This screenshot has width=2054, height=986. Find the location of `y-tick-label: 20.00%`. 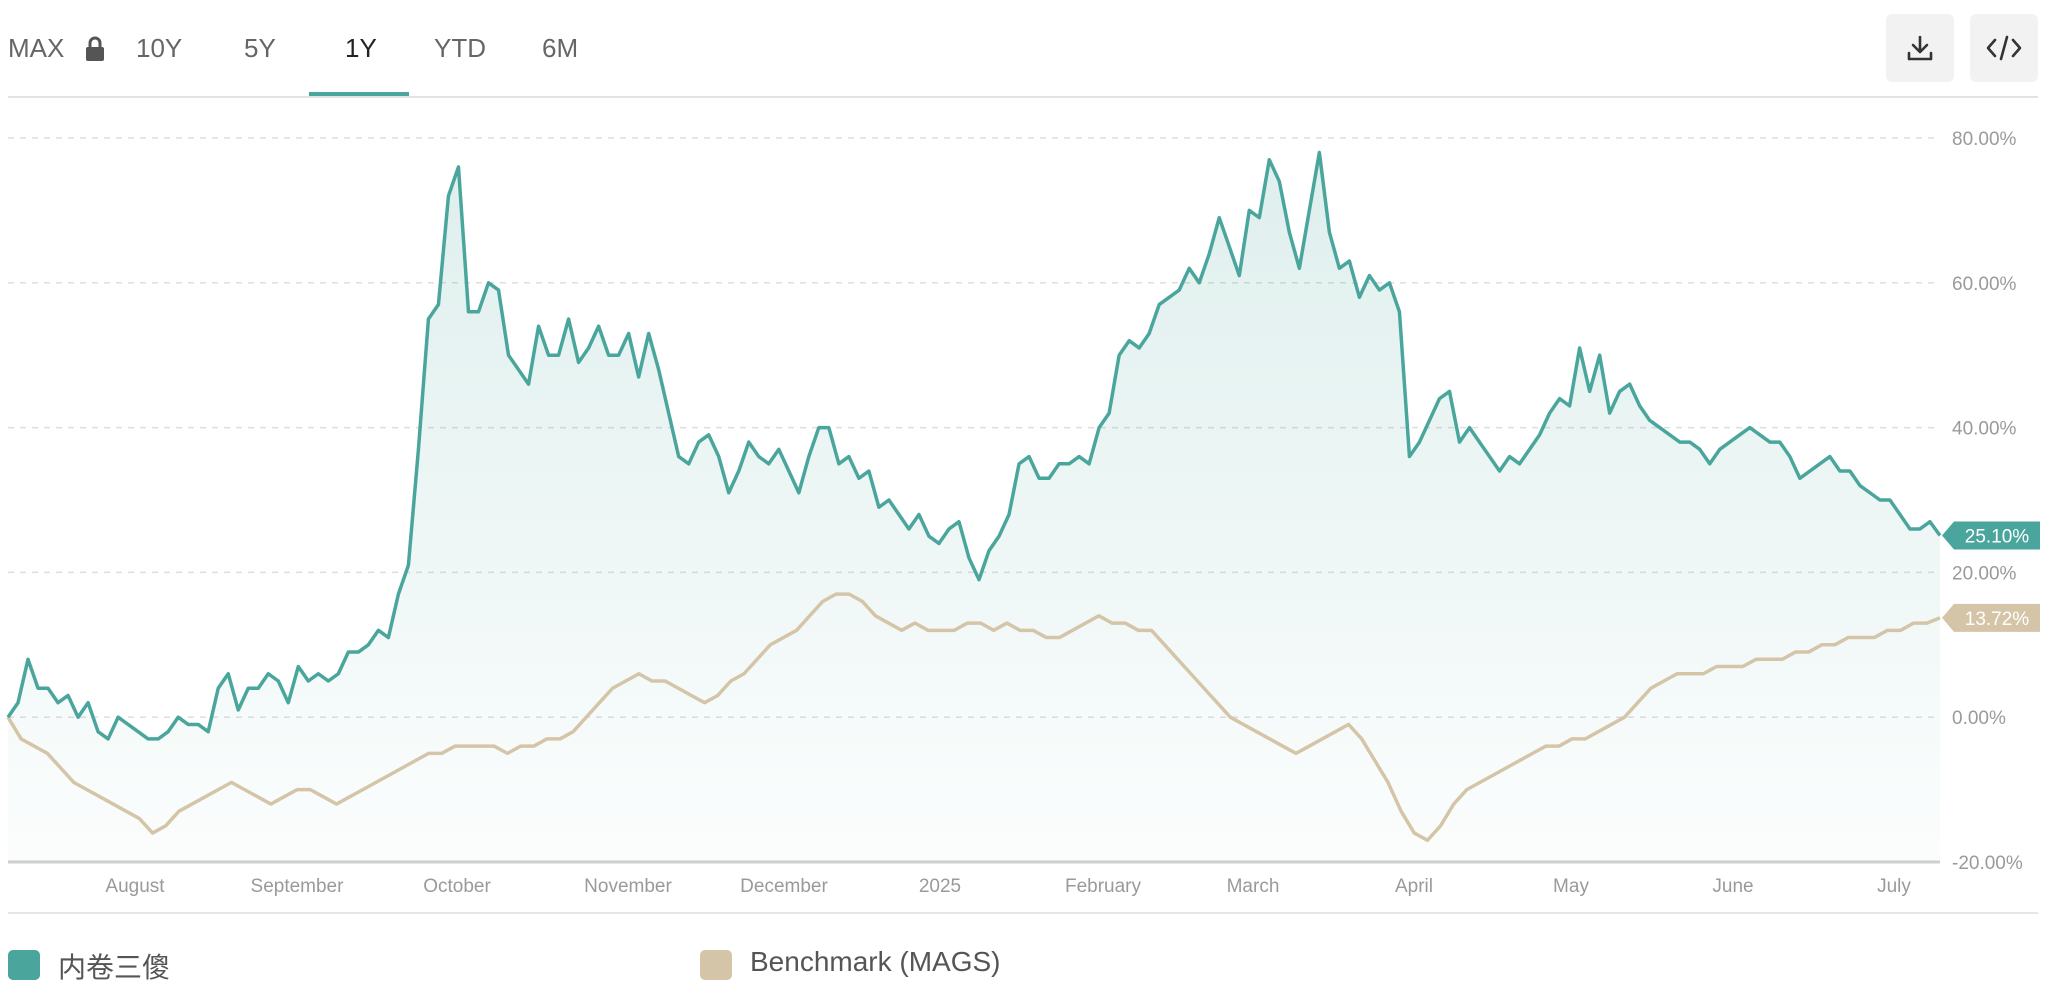

y-tick-label: 20.00% is located at coordinates (1984, 573).